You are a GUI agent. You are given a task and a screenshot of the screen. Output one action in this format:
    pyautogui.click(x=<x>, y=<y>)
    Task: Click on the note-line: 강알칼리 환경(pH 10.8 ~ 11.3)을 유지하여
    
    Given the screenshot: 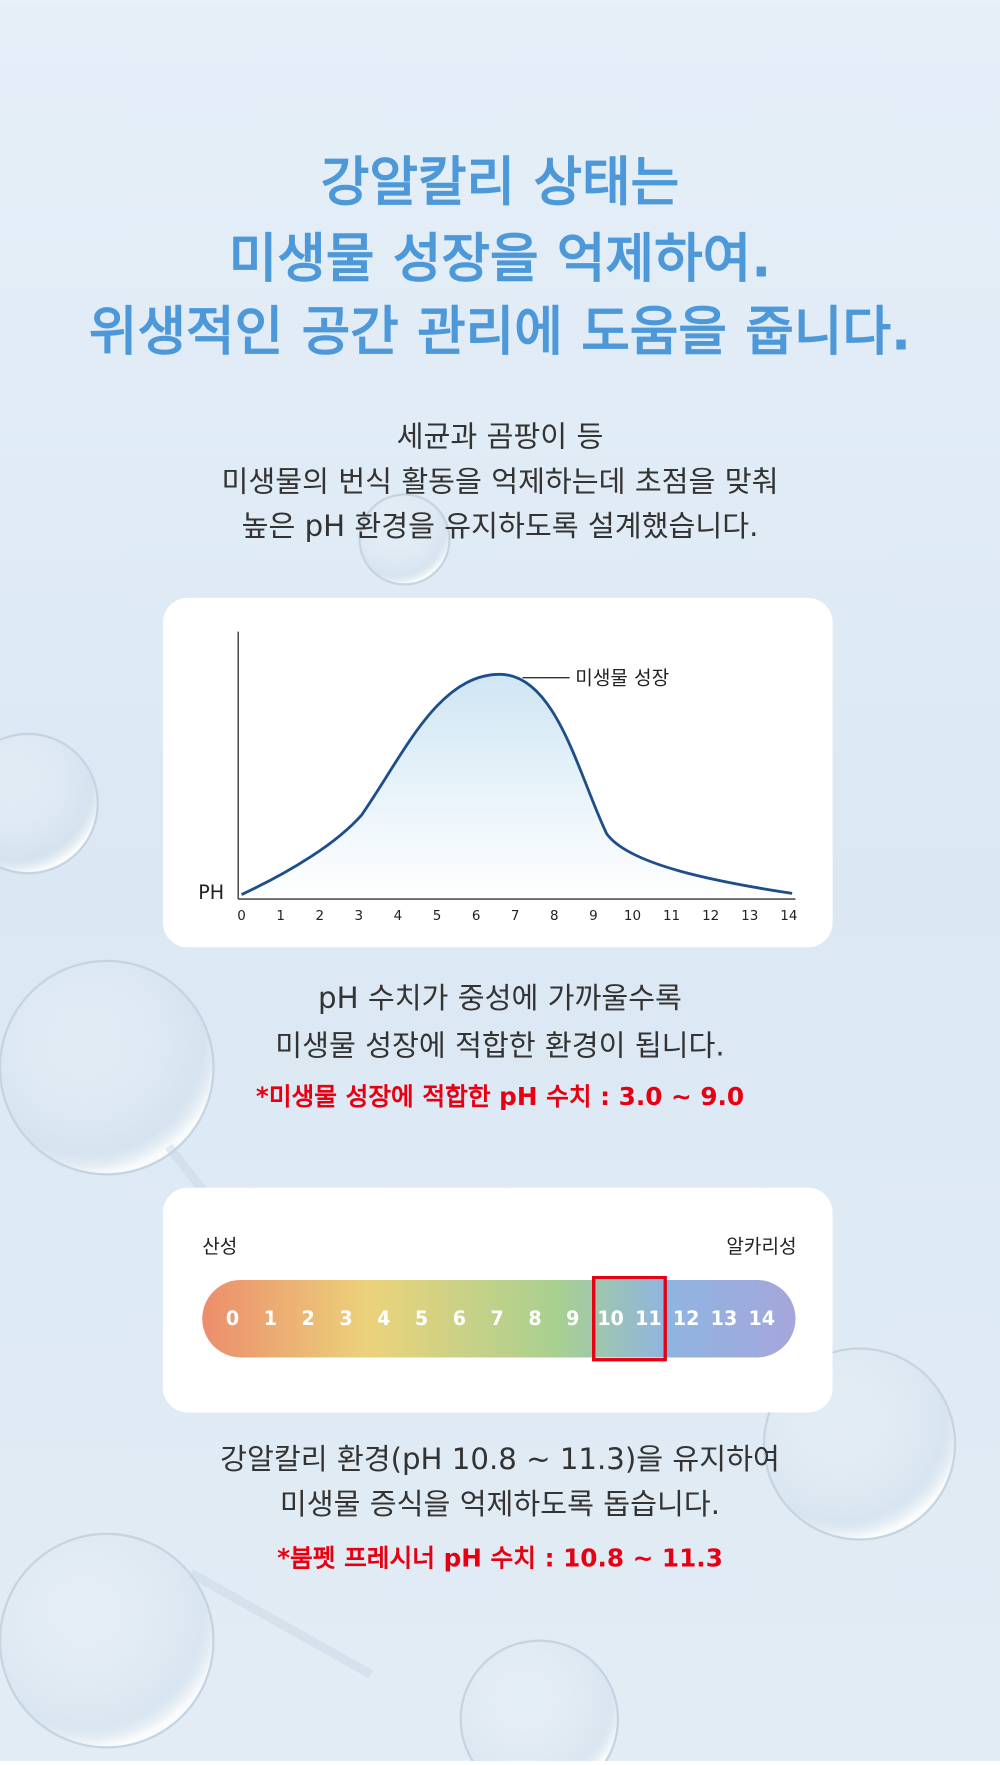 What is the action you would take?
    pyautogui.click(x=500, y=1459)
    